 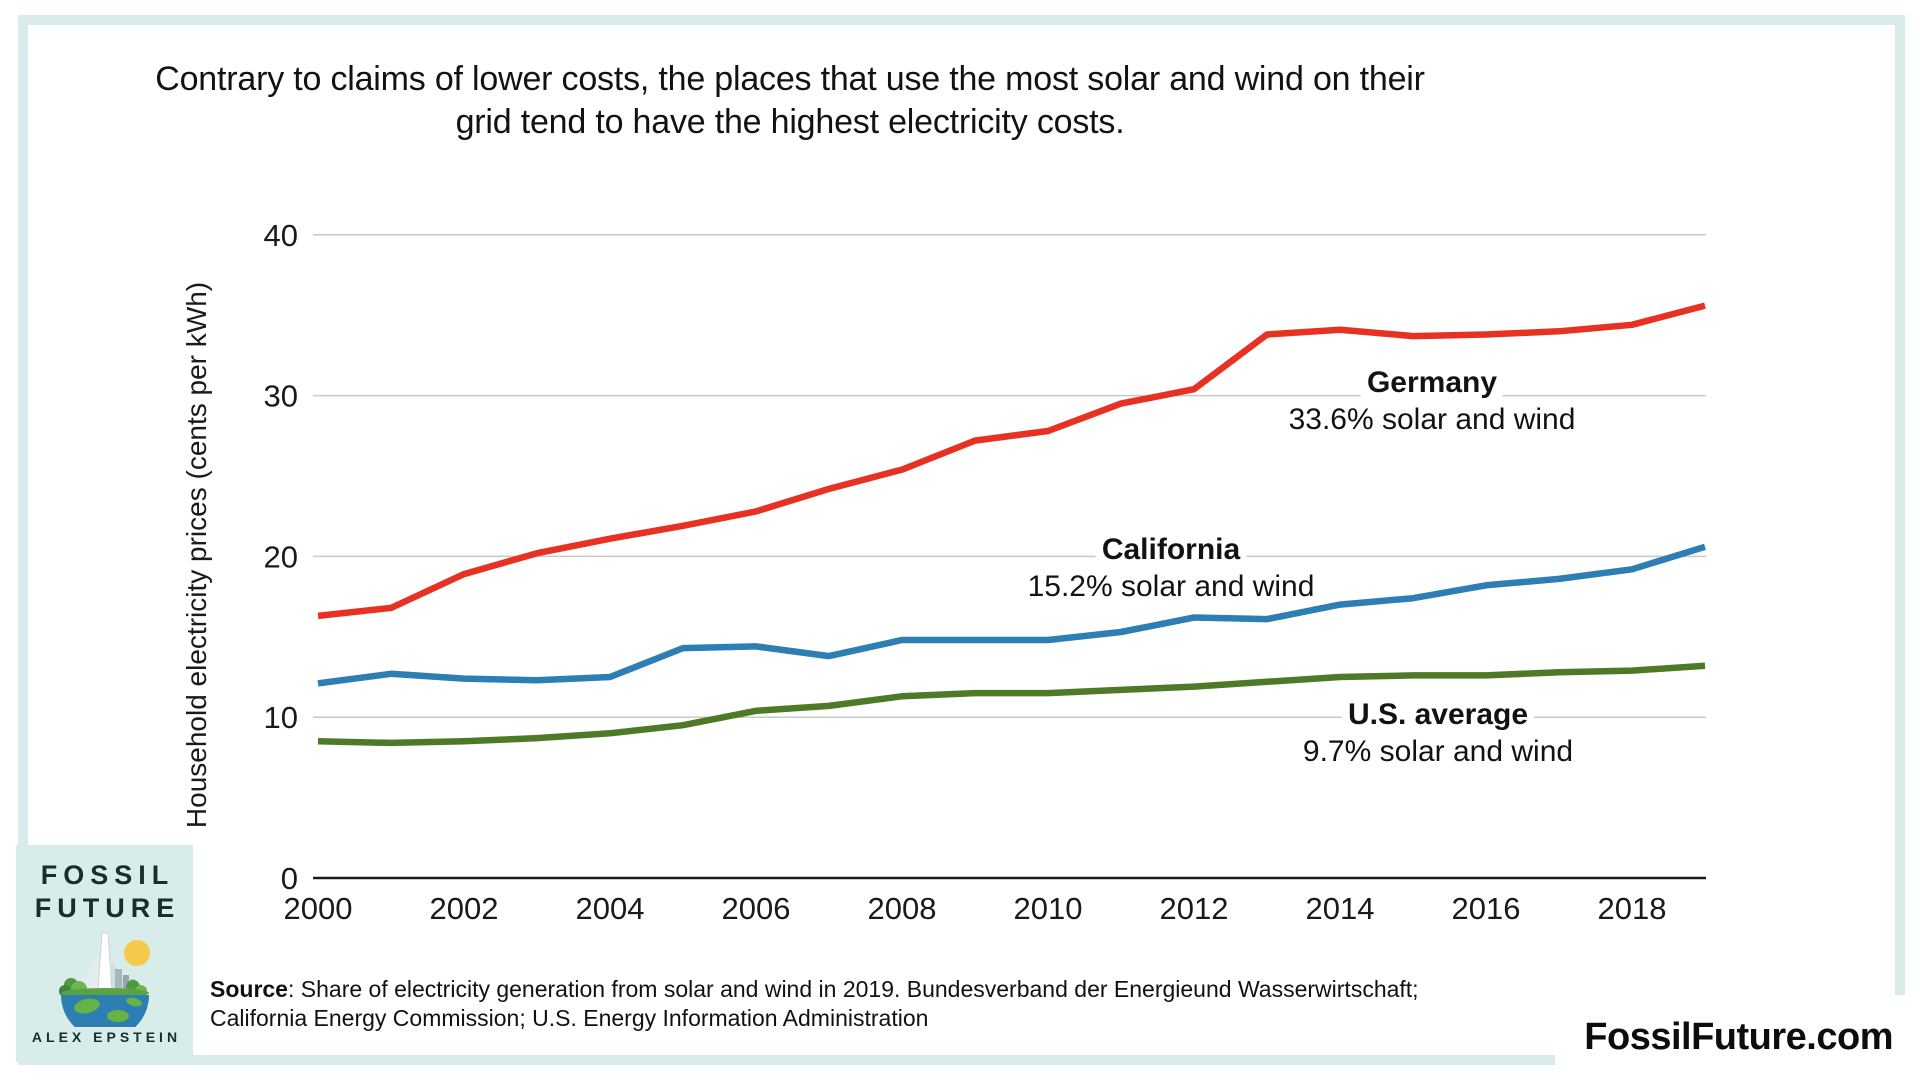 I want to click on y-tick-label: 30, so click(x=281, y=396).